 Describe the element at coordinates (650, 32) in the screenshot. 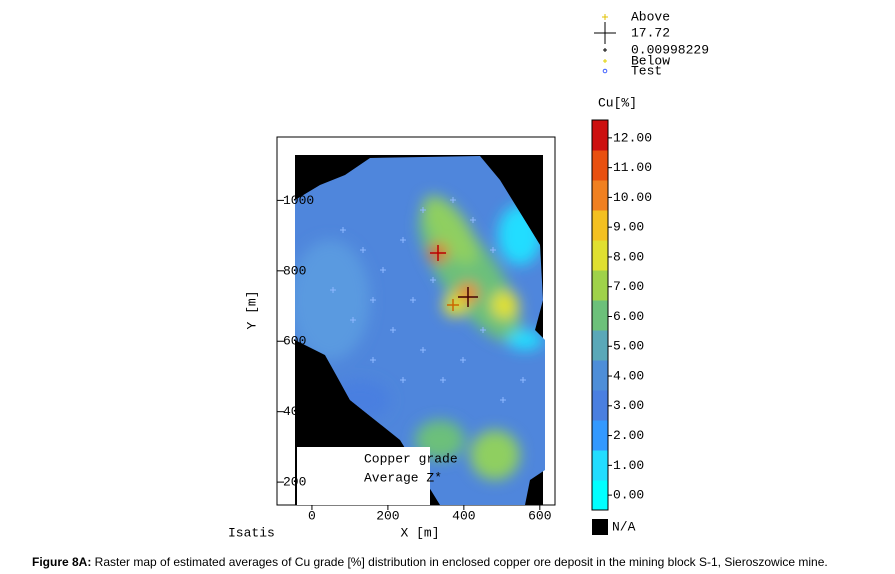

I see `legend-label: 17.72` at that location.